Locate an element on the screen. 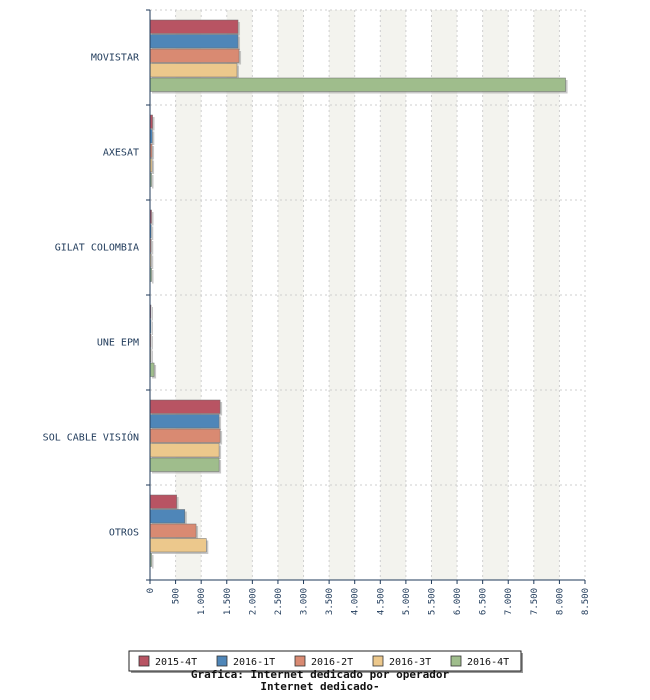 The height and width of the screenshot is (700, 650). x-tick-label: 3.000 is located at coordinates (305, 601).